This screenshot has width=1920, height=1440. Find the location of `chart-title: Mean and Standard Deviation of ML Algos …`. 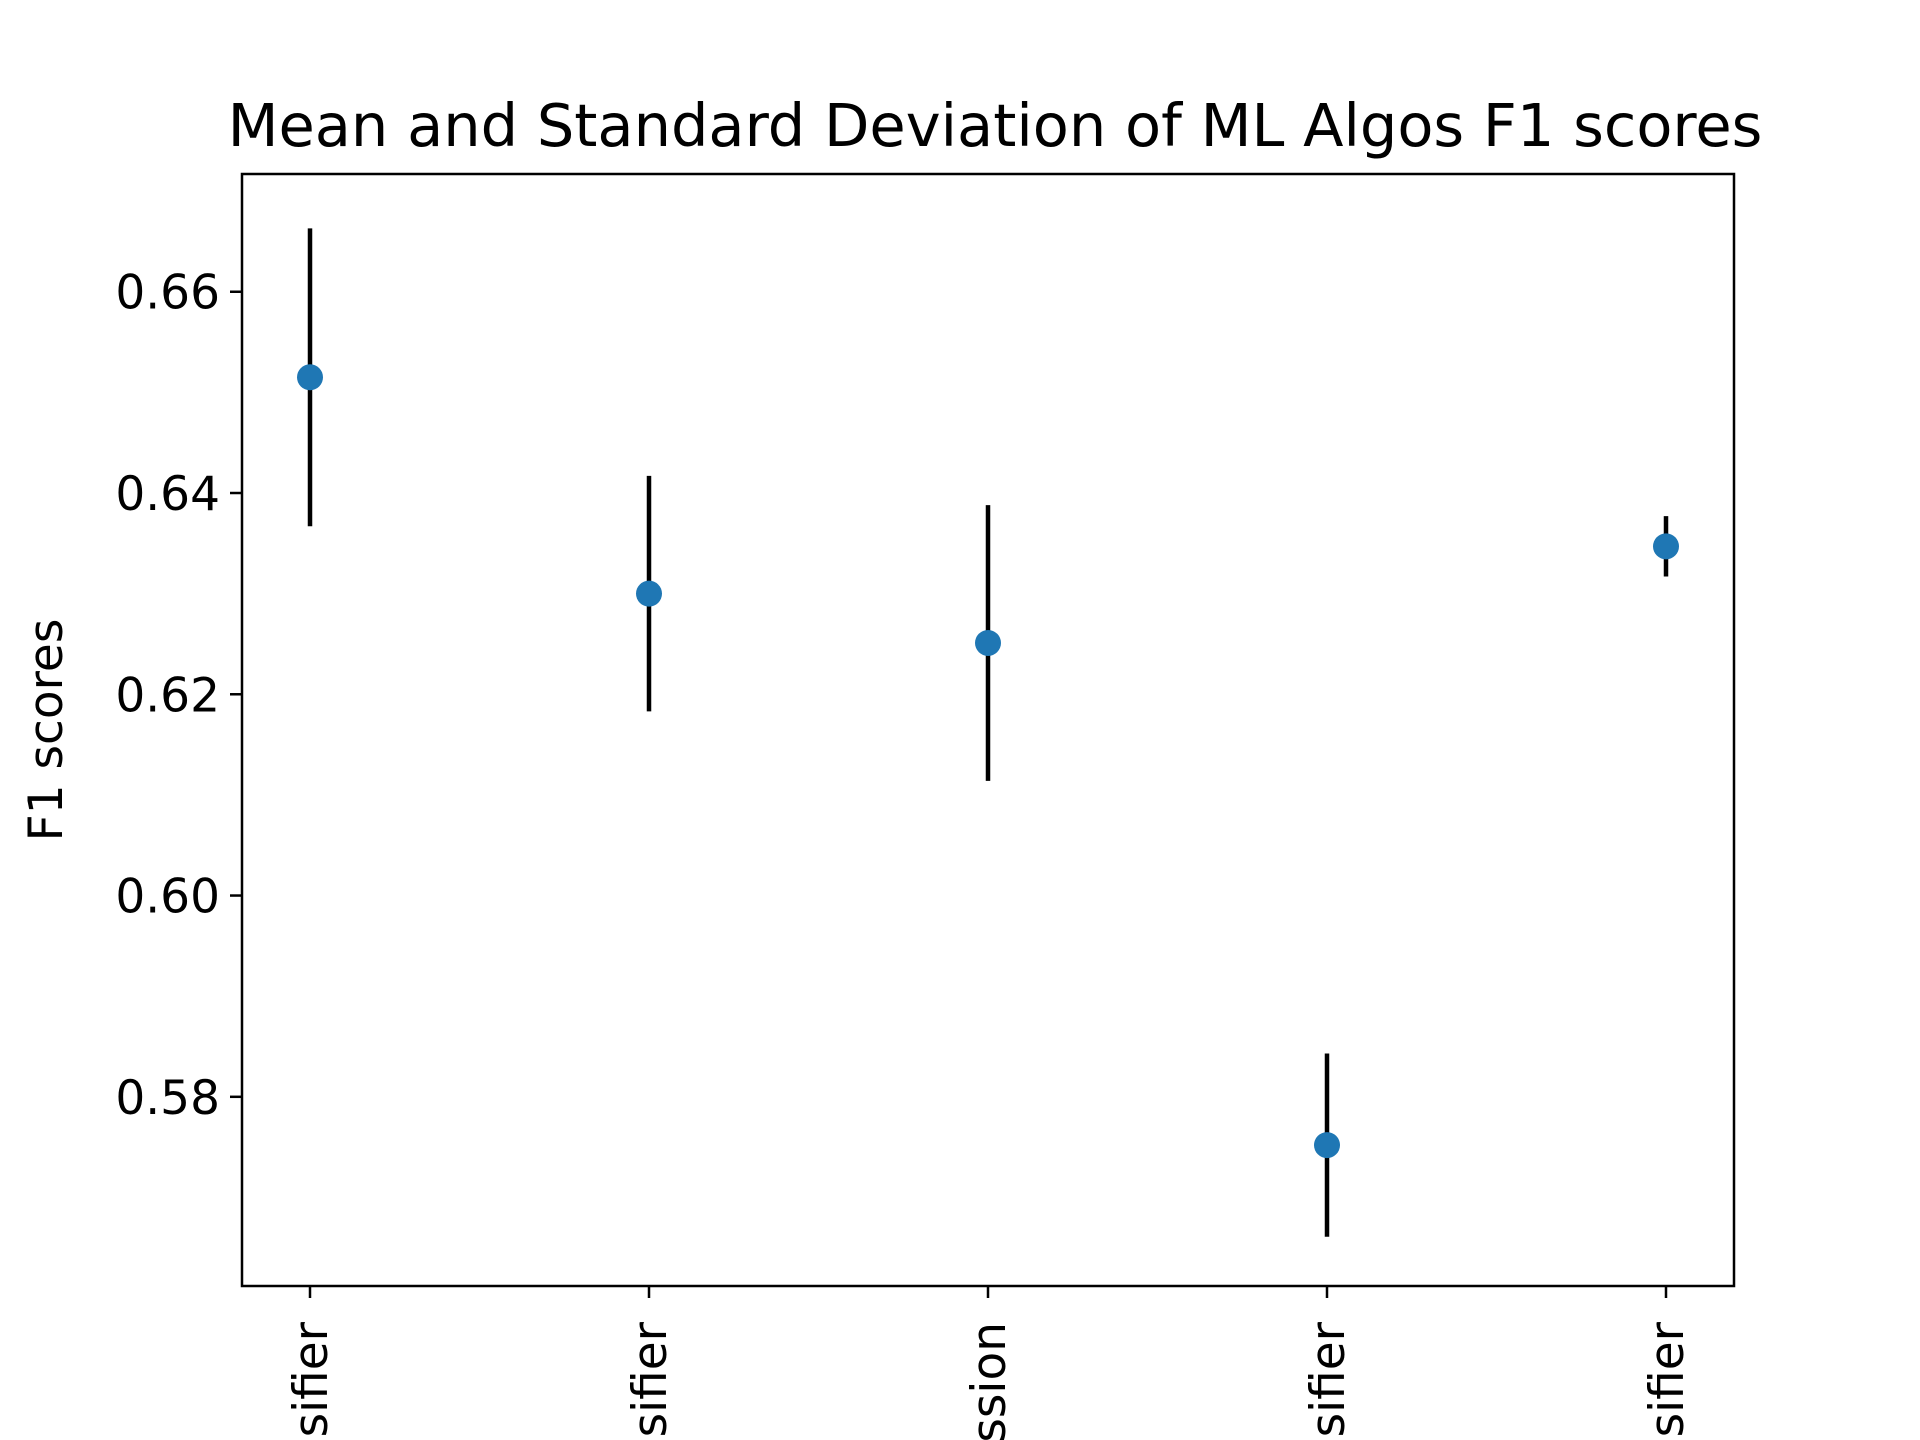

chart-title: Mean and Standard Deviation of ML Algos … is located at coordinates (995, 125).